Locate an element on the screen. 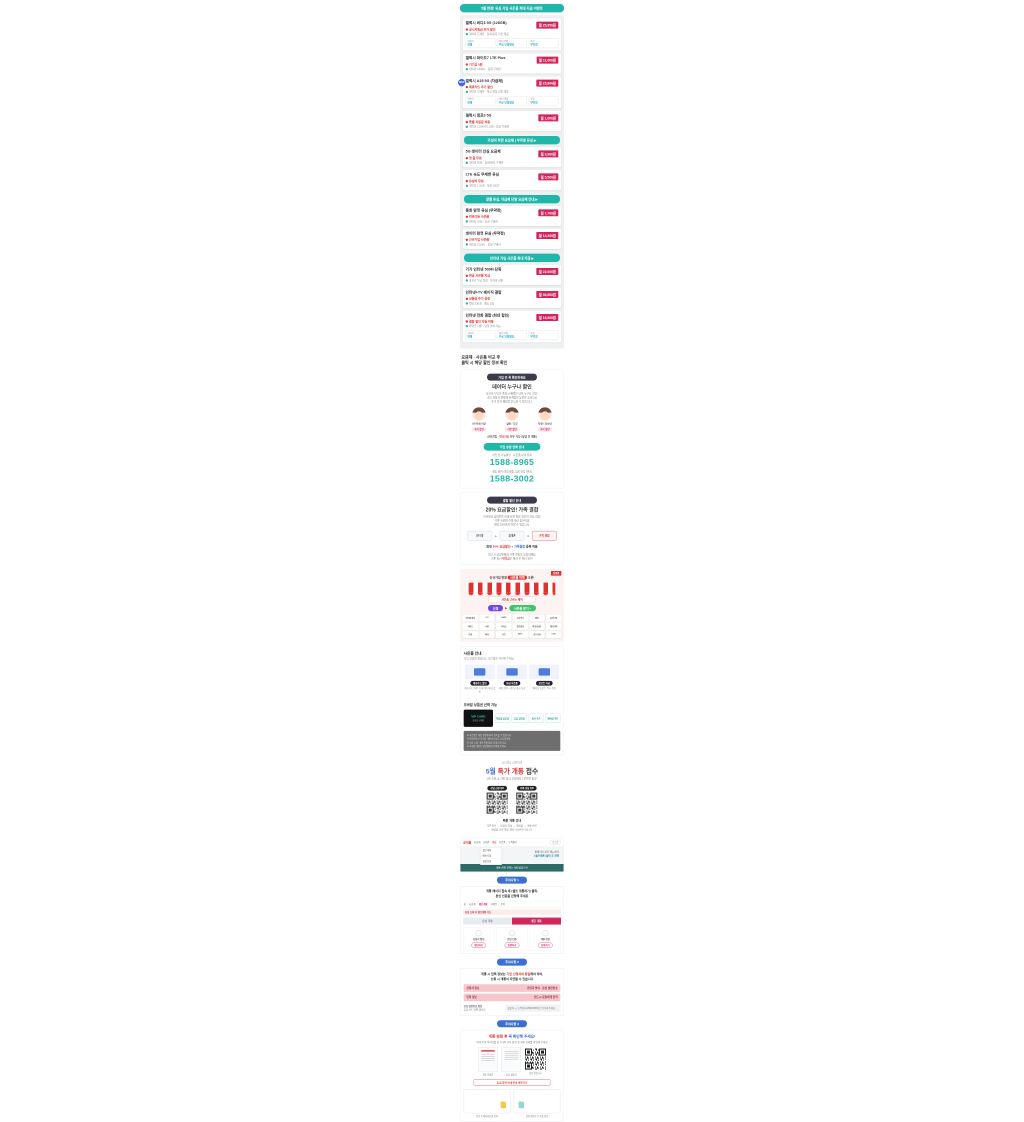 The image size is (1024, 1122). brand-chip: 메가커피 is located at coordinates (553, 627).